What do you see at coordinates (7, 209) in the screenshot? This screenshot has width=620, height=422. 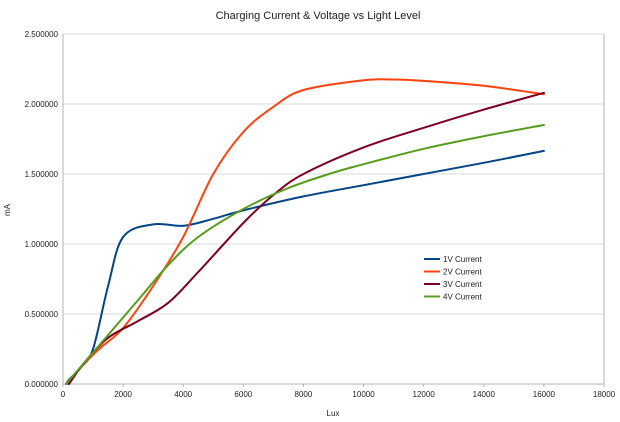 I see `y-axis-label: mA` at bounding box center [7, 209].